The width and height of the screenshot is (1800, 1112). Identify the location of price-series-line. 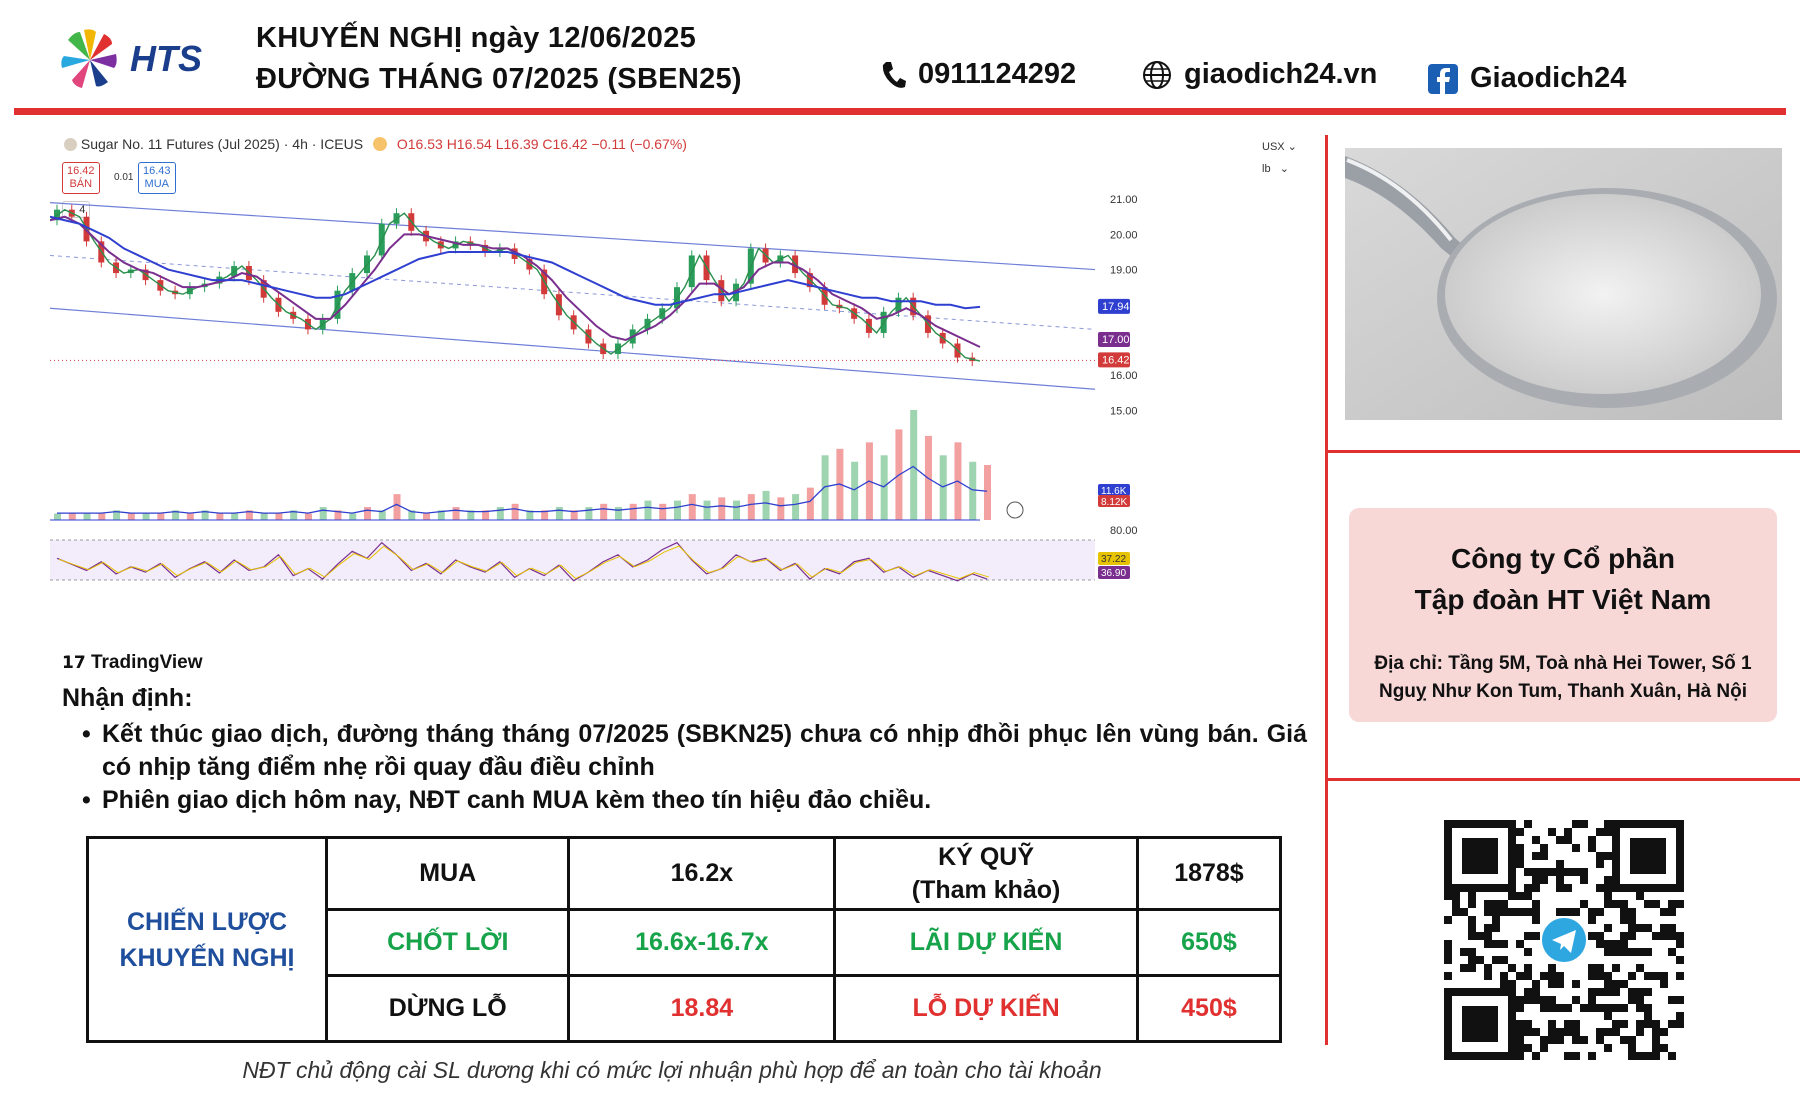
(515, 262).